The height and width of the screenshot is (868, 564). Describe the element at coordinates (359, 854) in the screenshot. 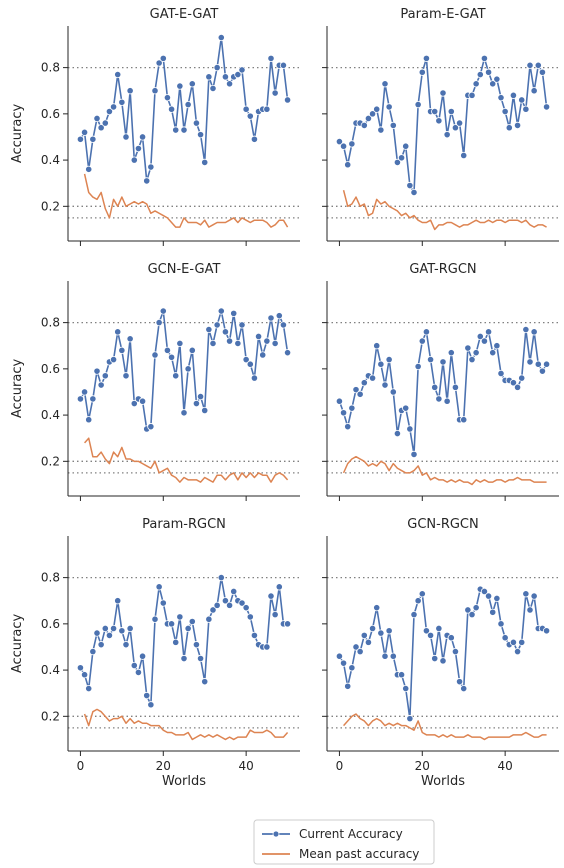

I see `legend-mean-label: Mean past accuracy` at that location.